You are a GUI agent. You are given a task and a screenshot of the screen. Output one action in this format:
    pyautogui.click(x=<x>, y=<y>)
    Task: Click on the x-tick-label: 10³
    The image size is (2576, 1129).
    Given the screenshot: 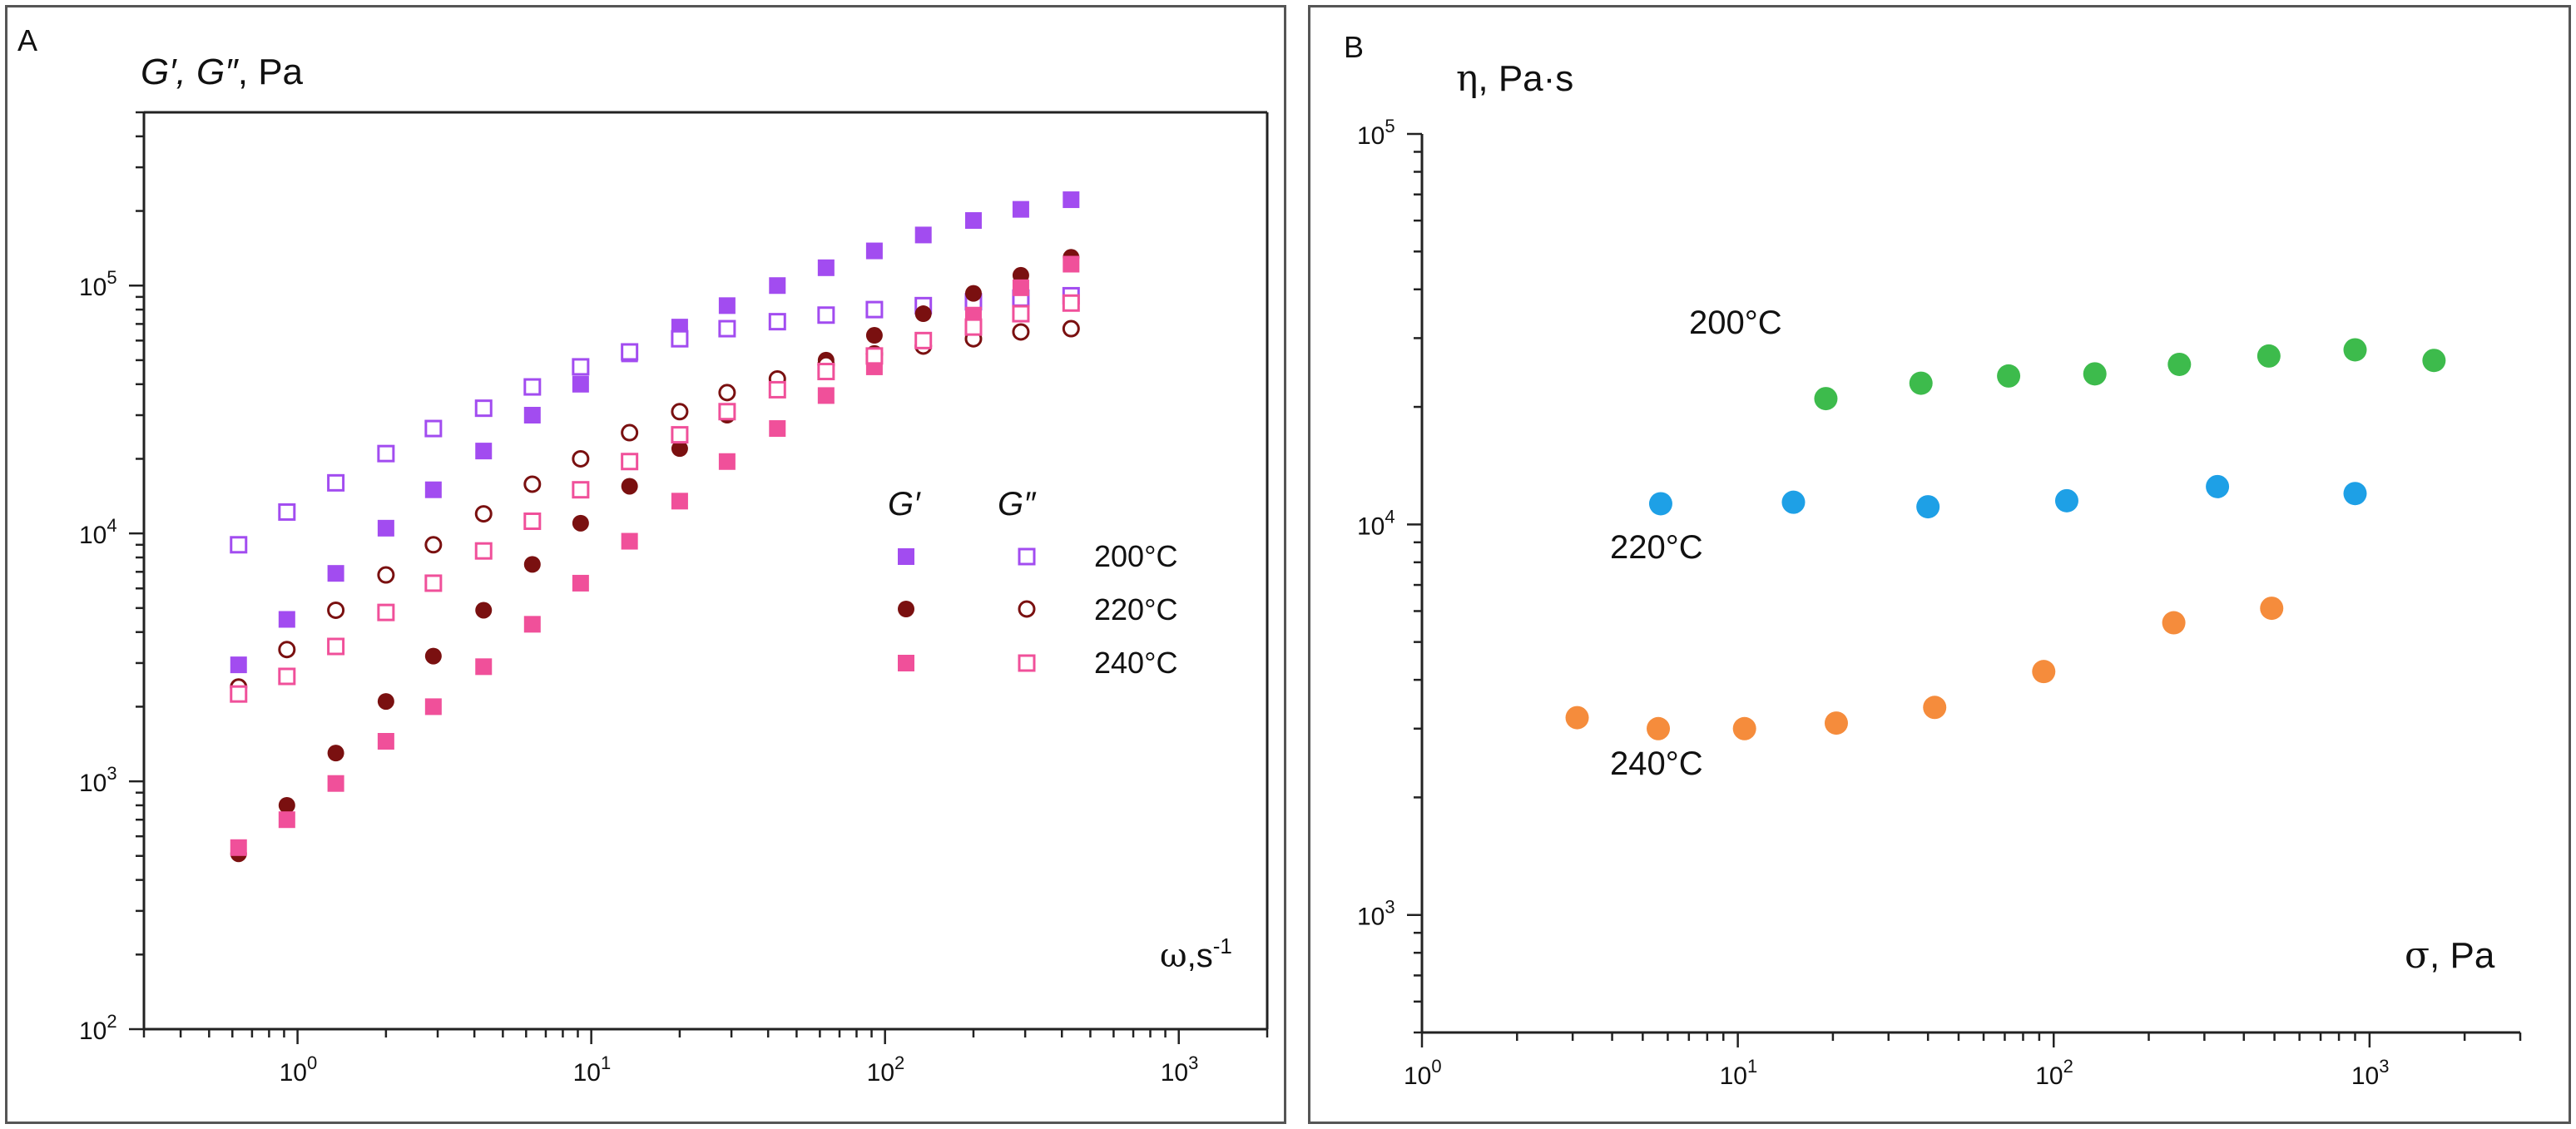 What is the action you would take?
    pyautogui.click(x=1180, y=1069)
    